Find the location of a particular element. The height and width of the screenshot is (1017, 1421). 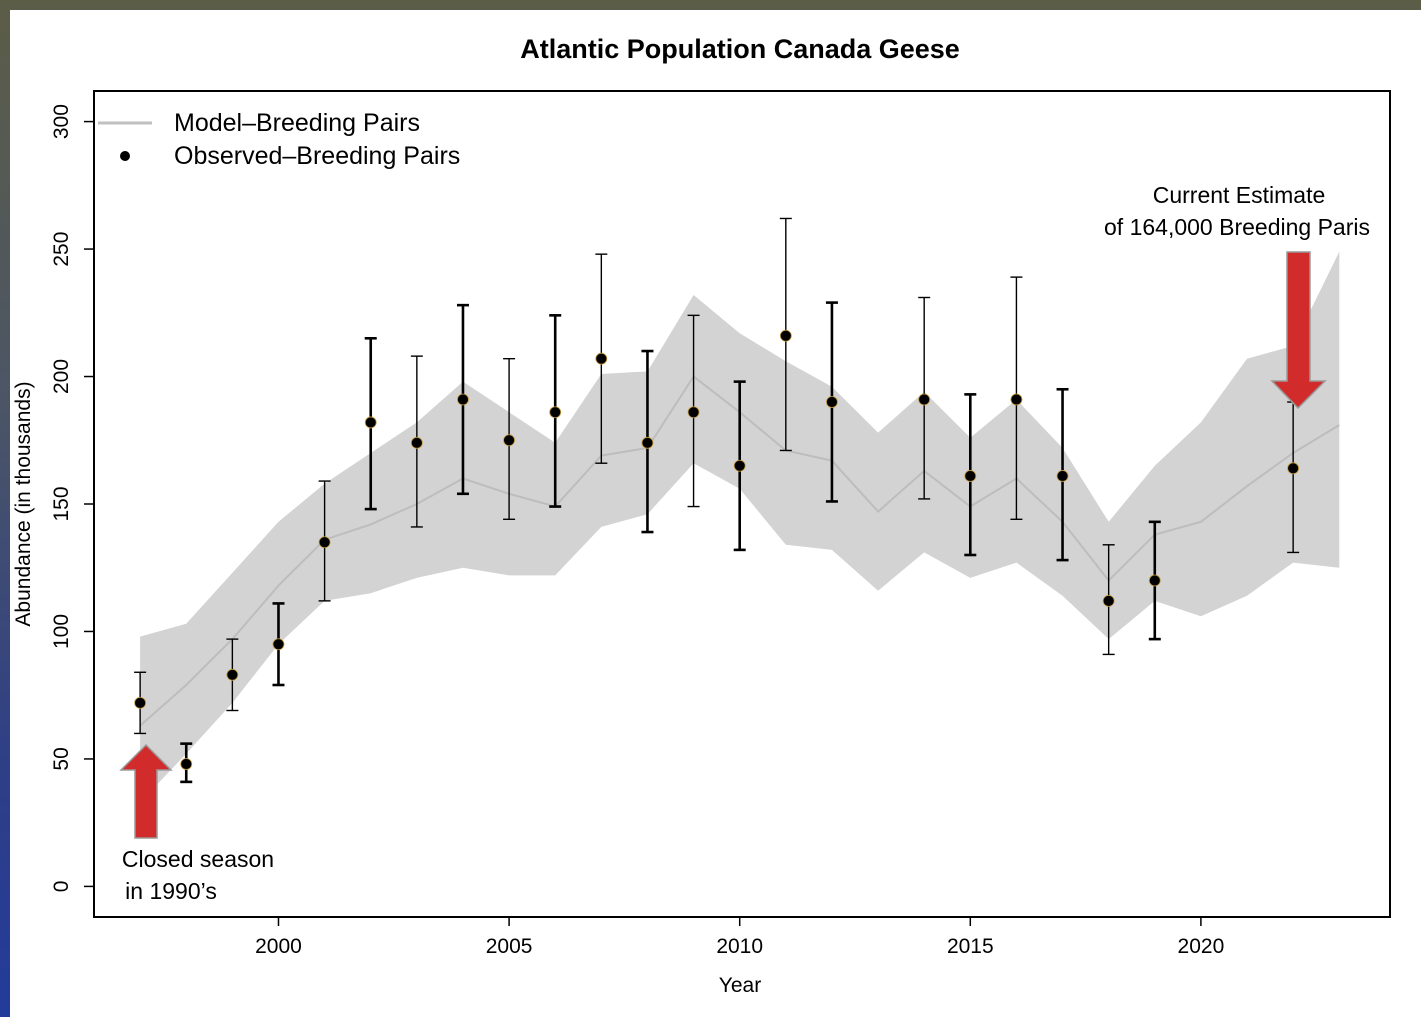

up-arrow-icon is located at coordinates (146, 791).